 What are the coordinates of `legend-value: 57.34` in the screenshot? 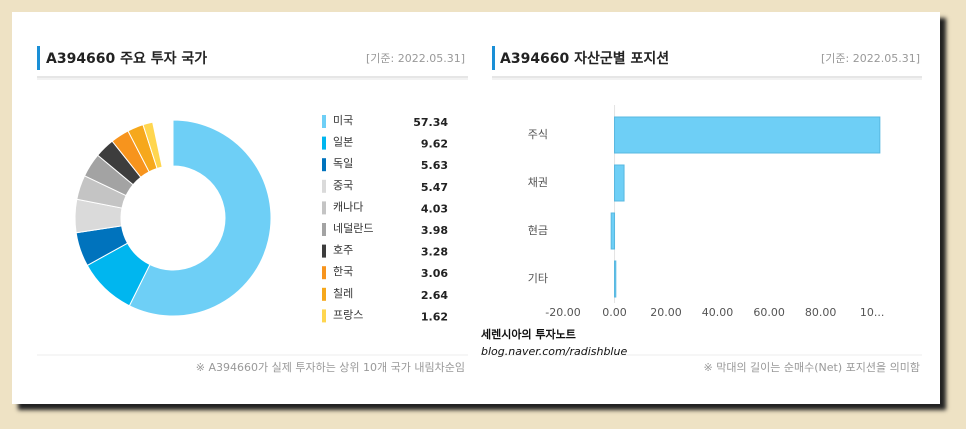 It's located at (430, 122).